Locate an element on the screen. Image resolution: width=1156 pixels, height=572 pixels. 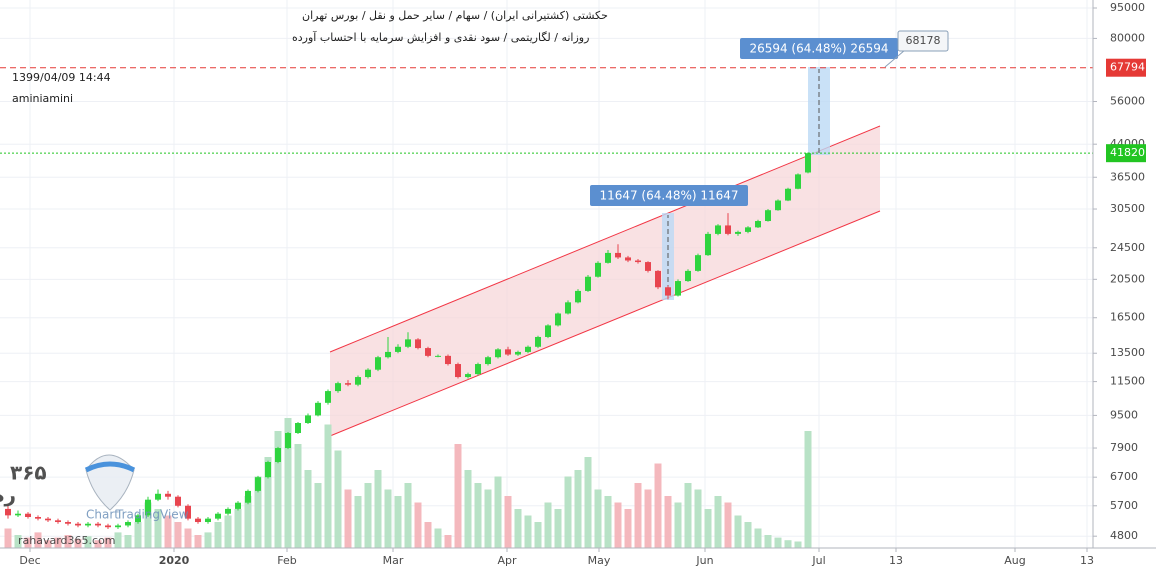
callout-pointer is located at coordinates (895, 58).